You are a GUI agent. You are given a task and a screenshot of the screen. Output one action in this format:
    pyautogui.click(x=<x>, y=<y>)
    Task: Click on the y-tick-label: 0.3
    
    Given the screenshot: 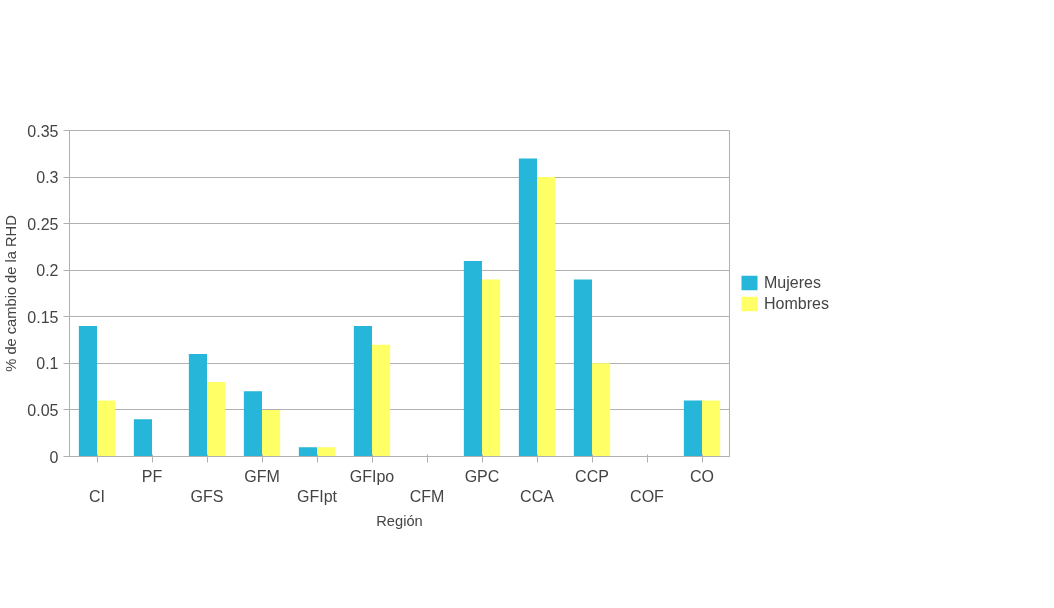 What is the action you would take?
    pyautogui.click(x=47, y=178)
    